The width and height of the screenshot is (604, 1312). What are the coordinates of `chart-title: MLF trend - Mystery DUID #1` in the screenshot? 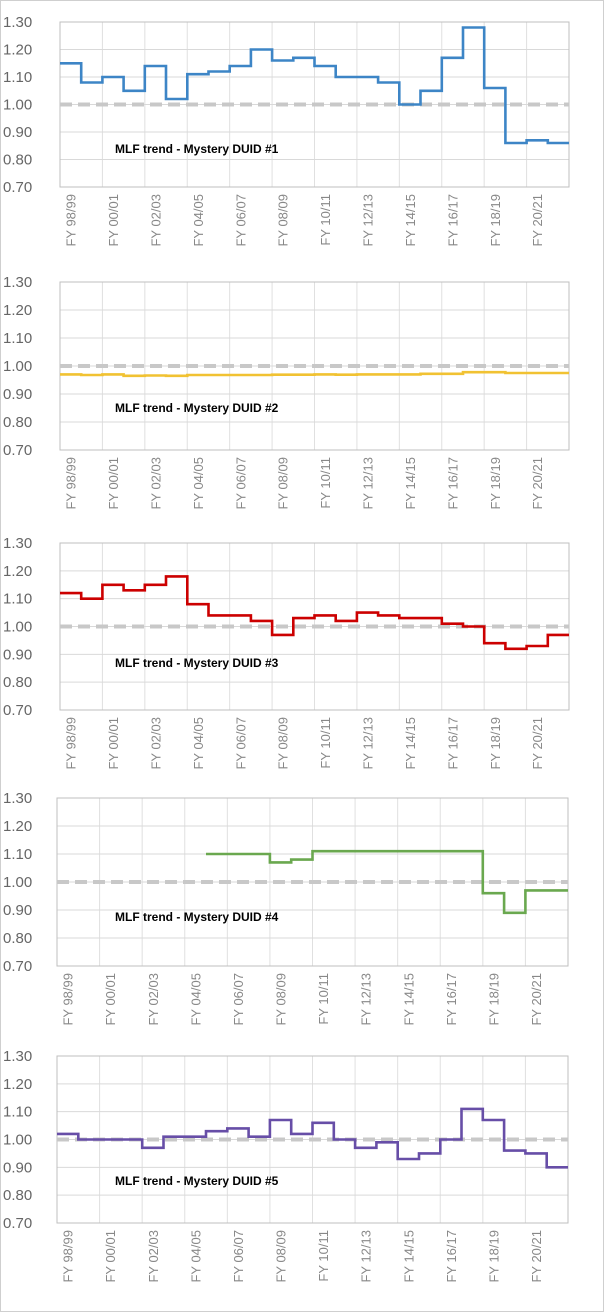 It's located at (197, 149).